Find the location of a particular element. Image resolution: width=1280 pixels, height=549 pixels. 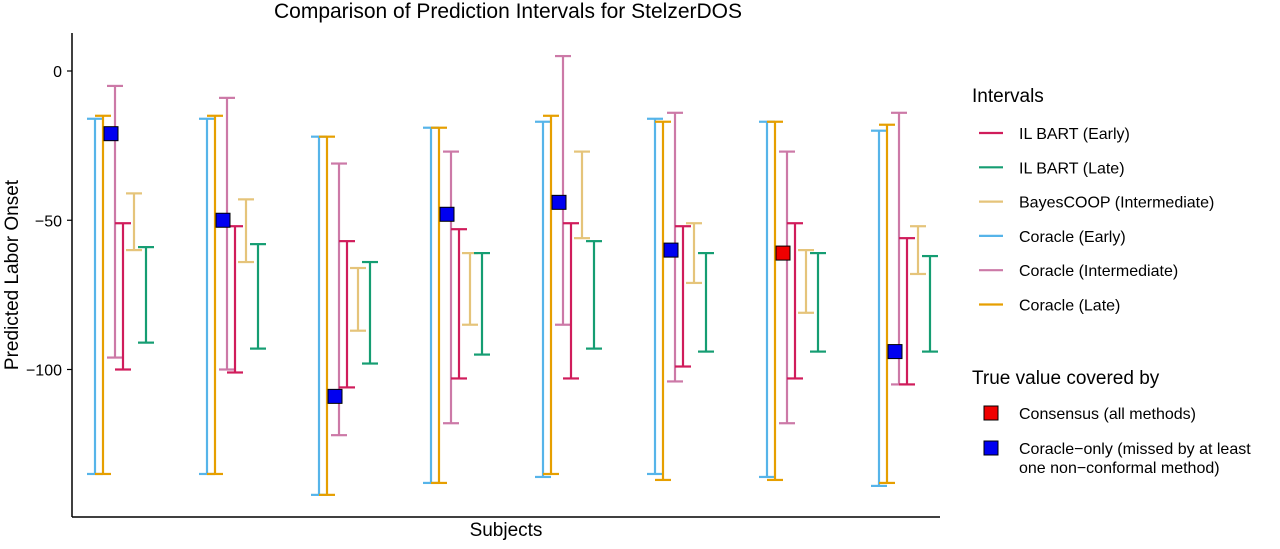

y-tick-label: −100 is located at coordinates (44, 371).